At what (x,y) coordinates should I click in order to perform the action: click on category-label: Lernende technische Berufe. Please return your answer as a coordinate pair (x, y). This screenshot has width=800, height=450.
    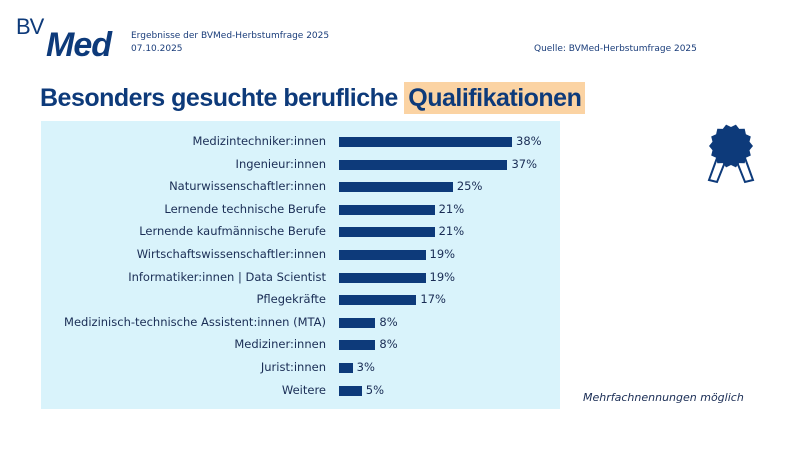
    Looking at the image, I should click on (245, 208).